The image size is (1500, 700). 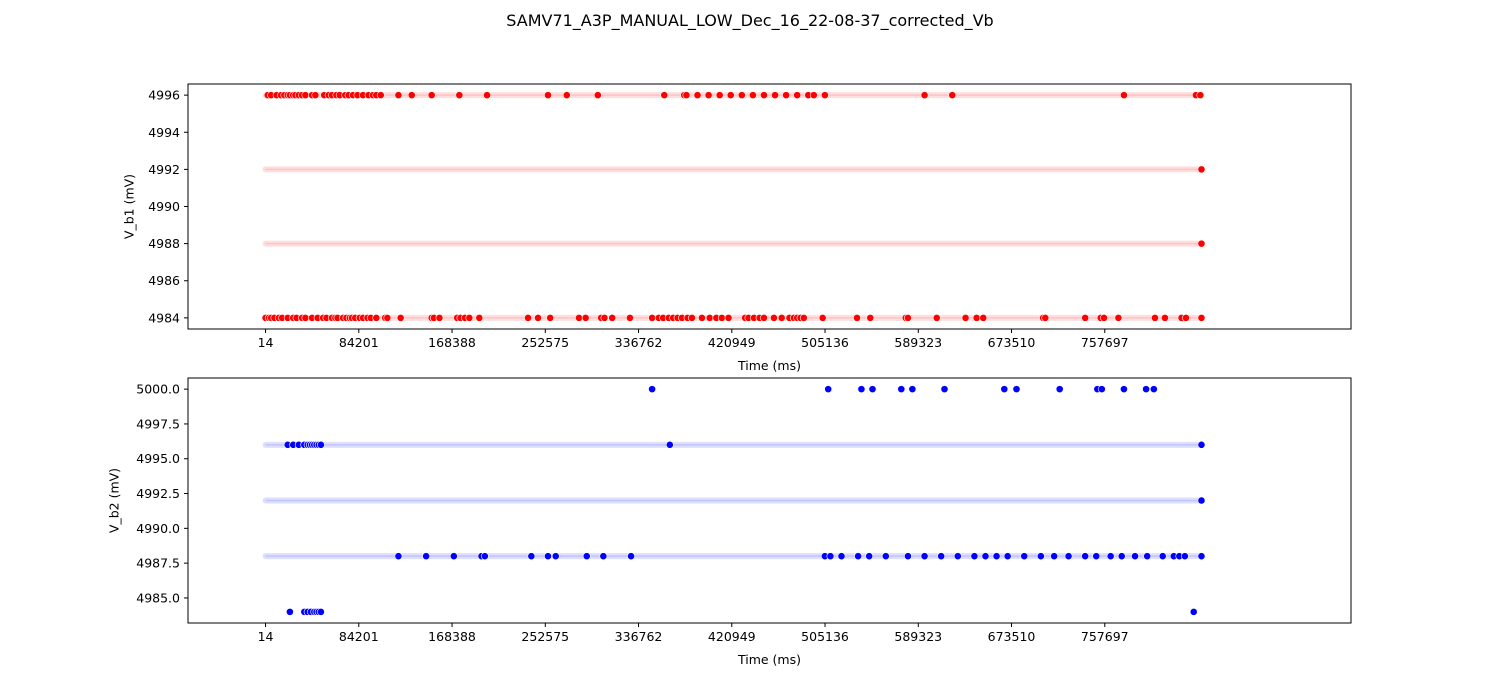 What do you see at coordinates (164, 206) in the screenshot?
I see `chart1-ytick-label-3: 4990` at bounding box center [164, 206].